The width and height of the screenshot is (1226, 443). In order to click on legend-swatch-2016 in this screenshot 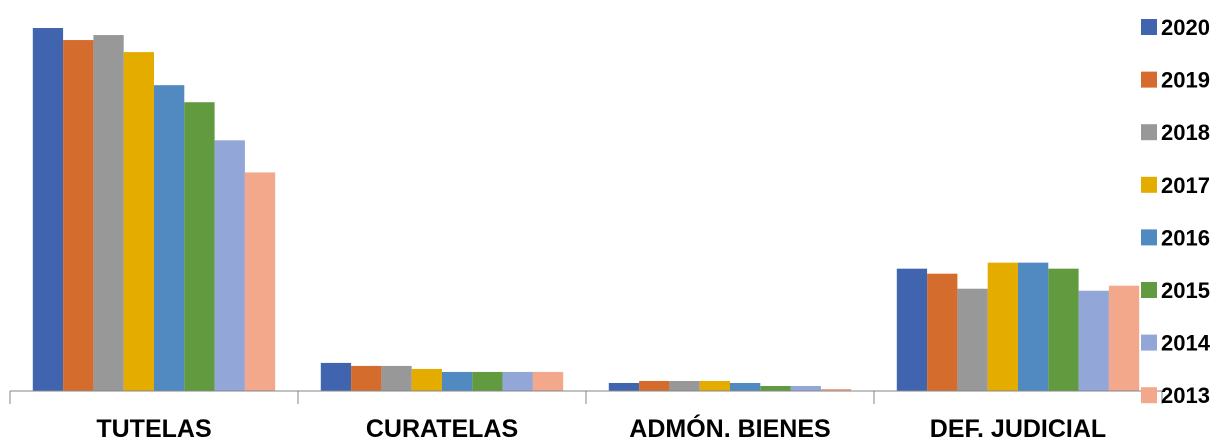, I will do `click(1149, 237)`.